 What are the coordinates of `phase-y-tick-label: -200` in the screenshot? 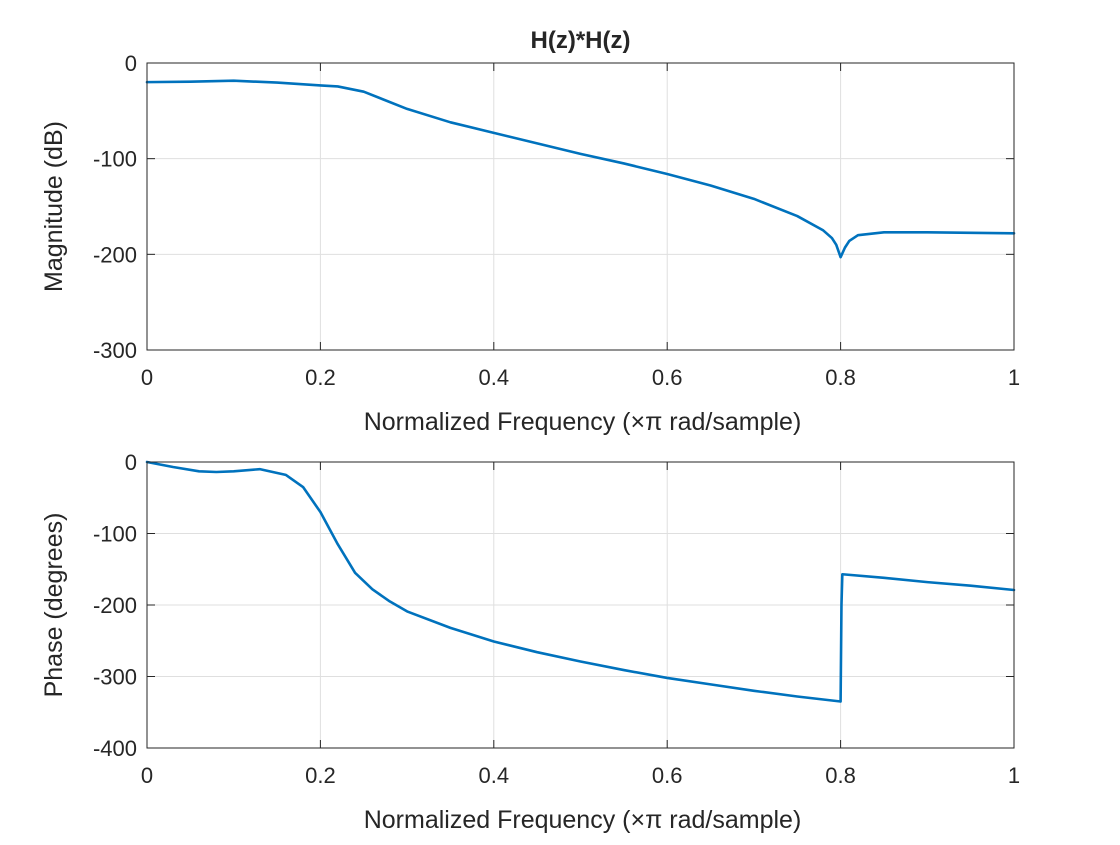 It's located at (115, 605).